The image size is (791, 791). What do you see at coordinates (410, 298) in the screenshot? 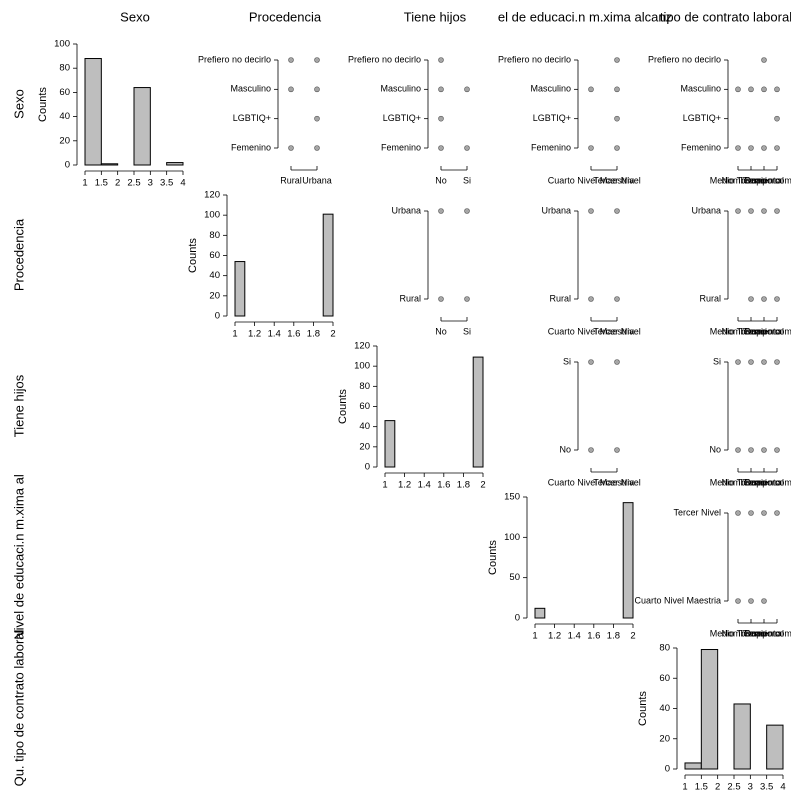
I see `y-tick-label: Rural` at bounding box center [410, 298].